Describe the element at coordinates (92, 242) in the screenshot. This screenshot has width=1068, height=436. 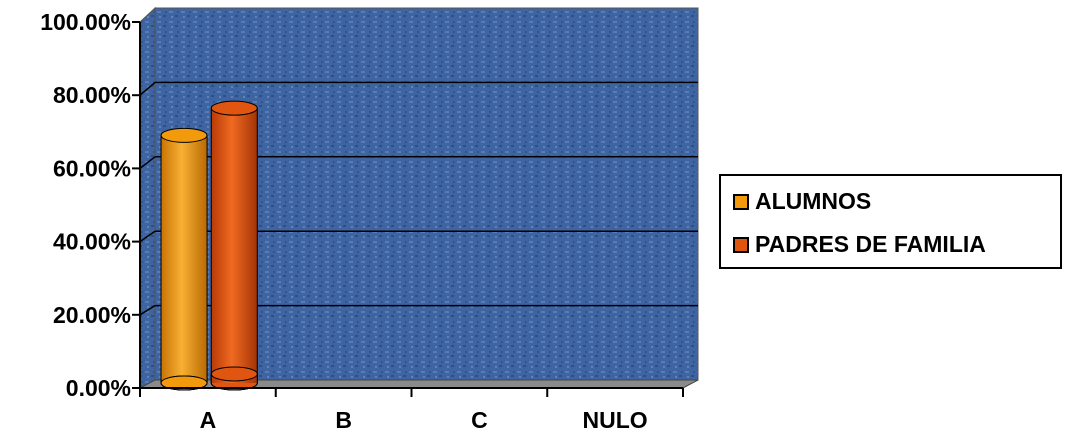
I see `y-tick-label: 40.00%` at that location.